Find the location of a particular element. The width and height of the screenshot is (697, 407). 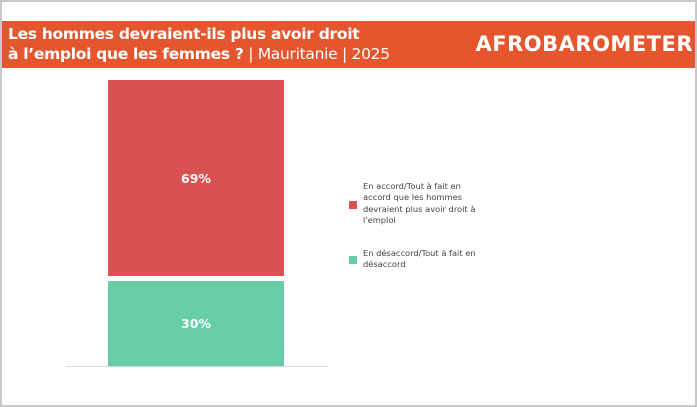

bar-segment-1: 30% is located at coordinates (196, 323).